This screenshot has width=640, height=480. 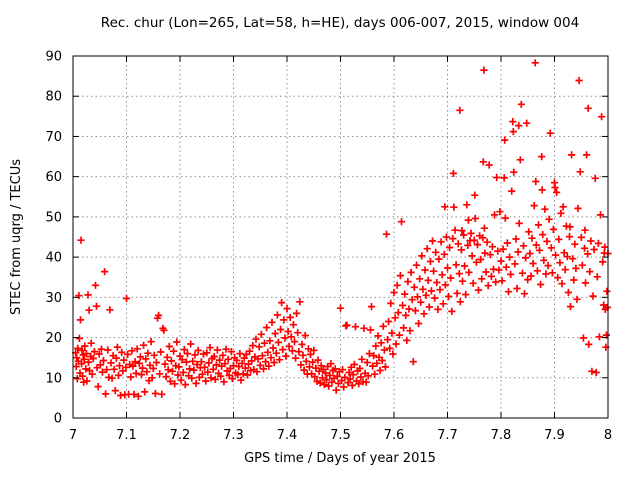 I want to click on y-tick-label: 10, so click(x=53, y=378).